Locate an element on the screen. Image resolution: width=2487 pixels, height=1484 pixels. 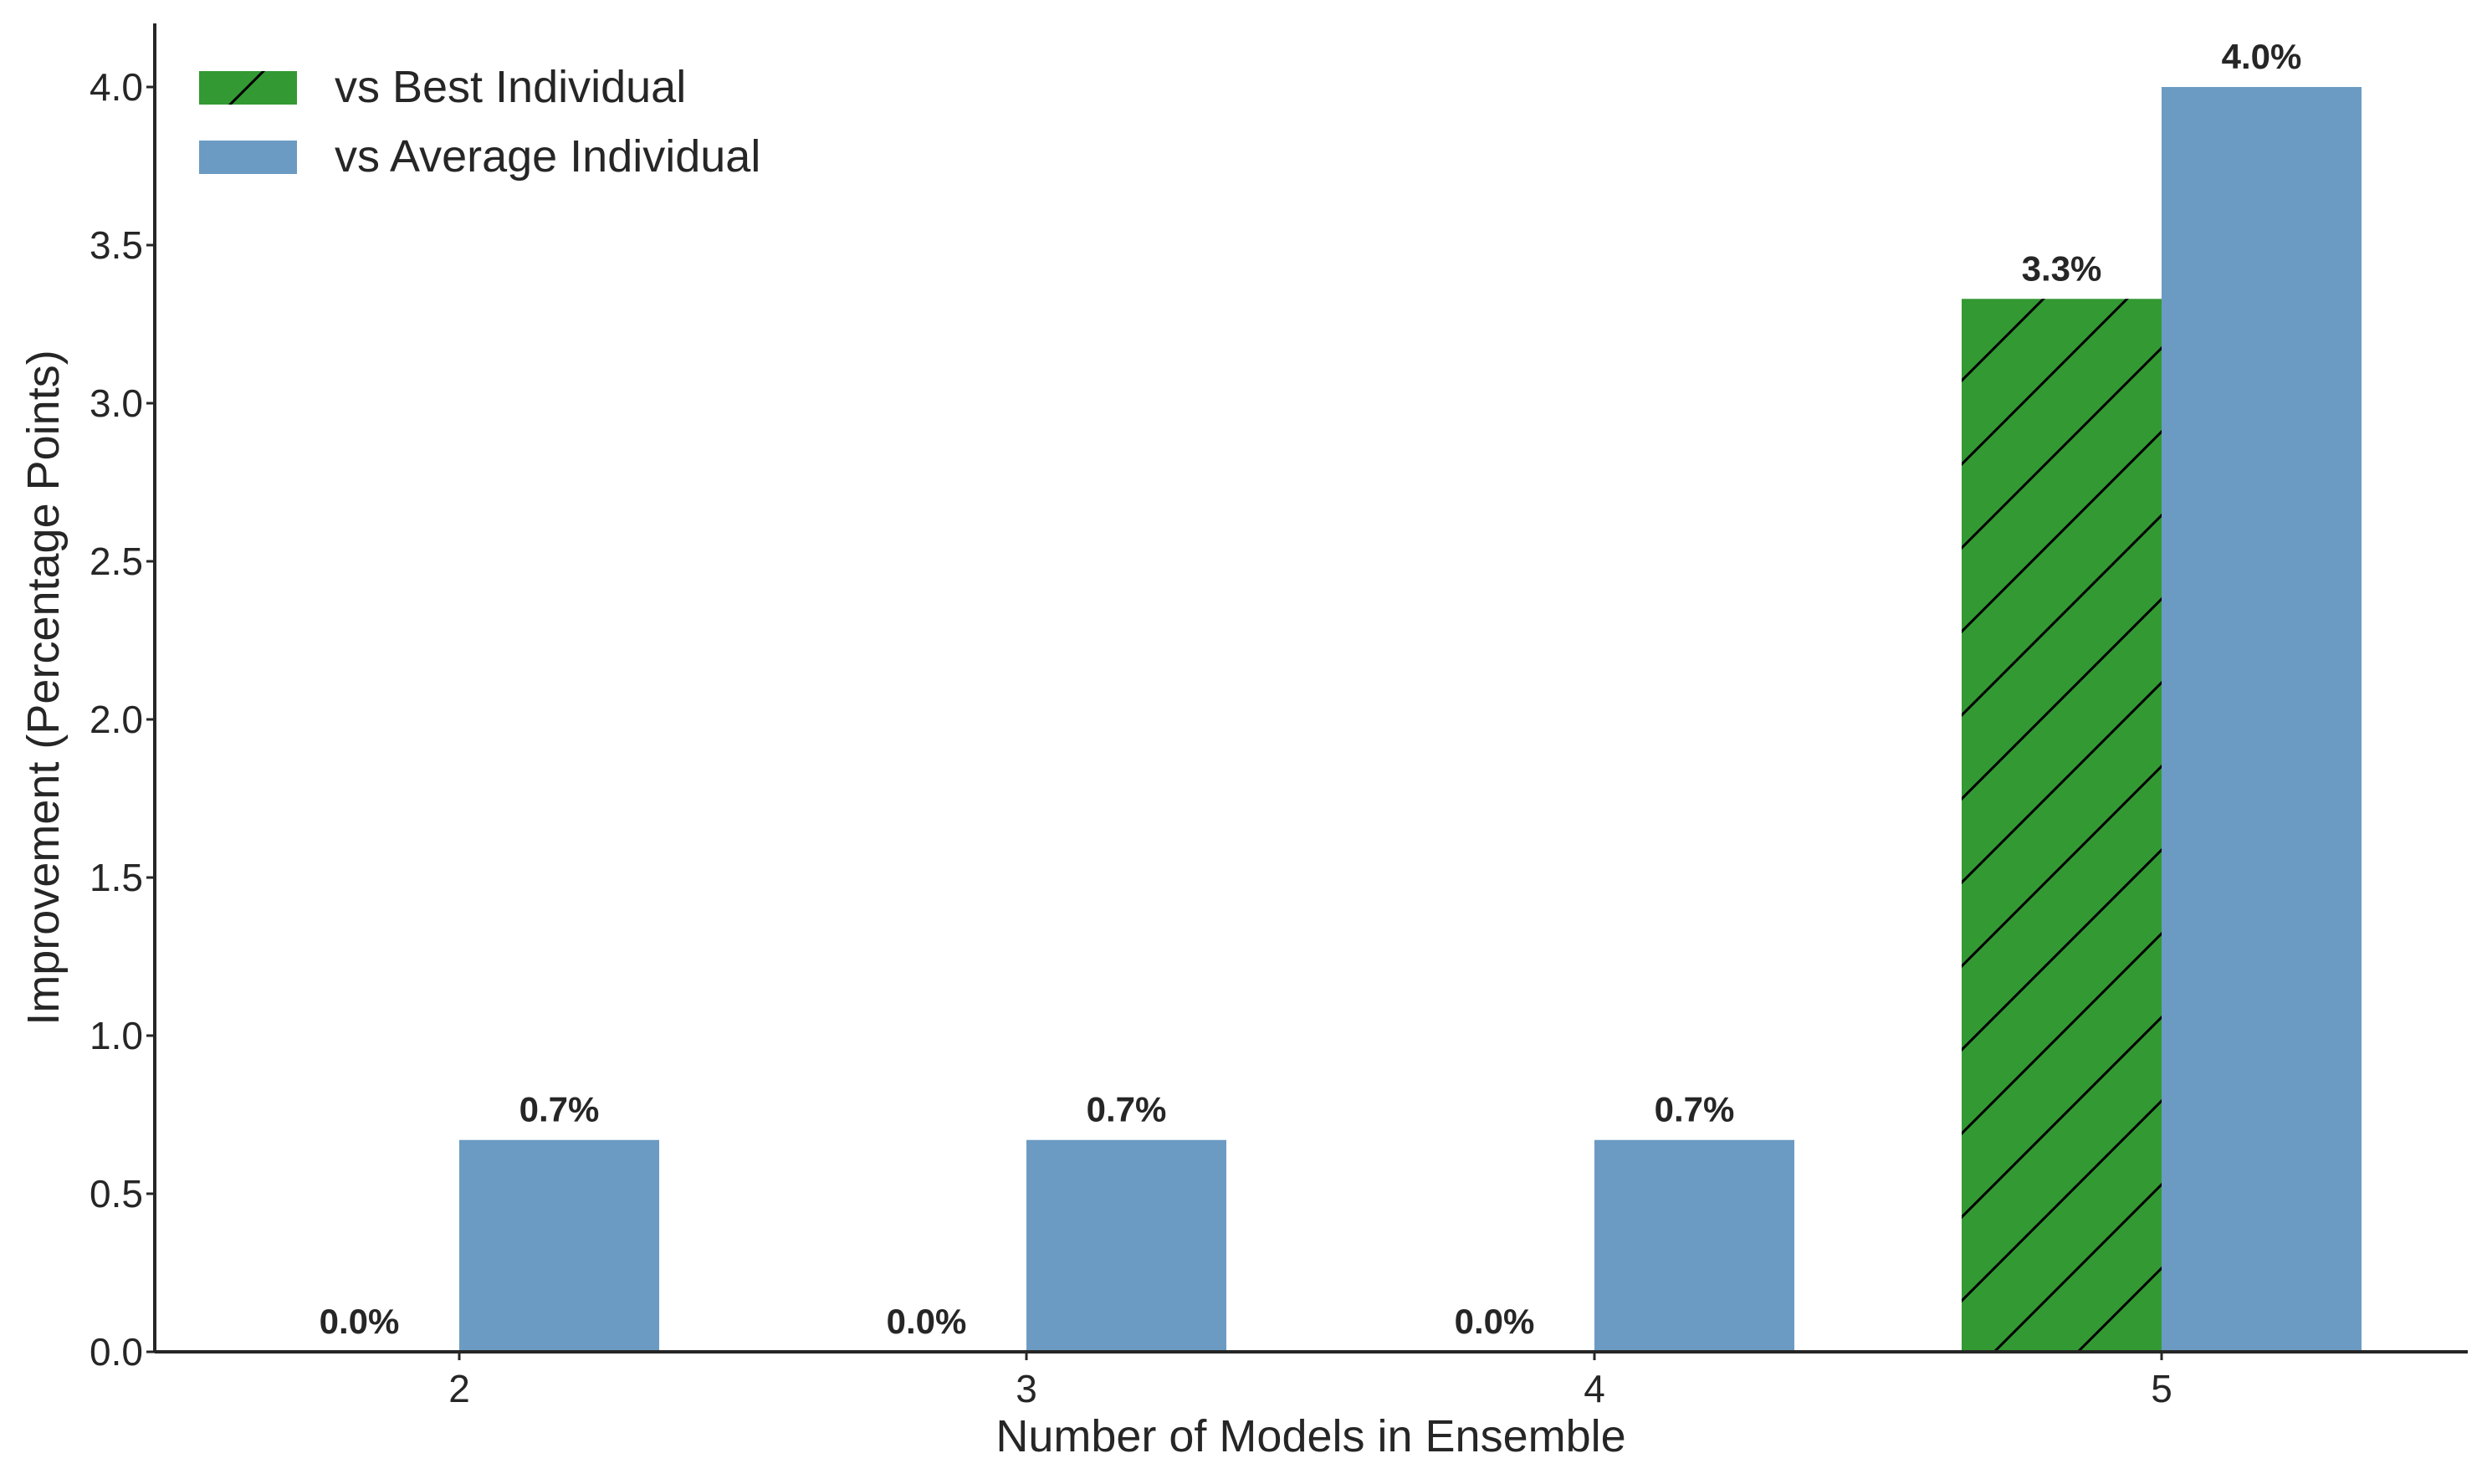
legend-label-average: vs Average Individual is located at coordinates (547, 156).